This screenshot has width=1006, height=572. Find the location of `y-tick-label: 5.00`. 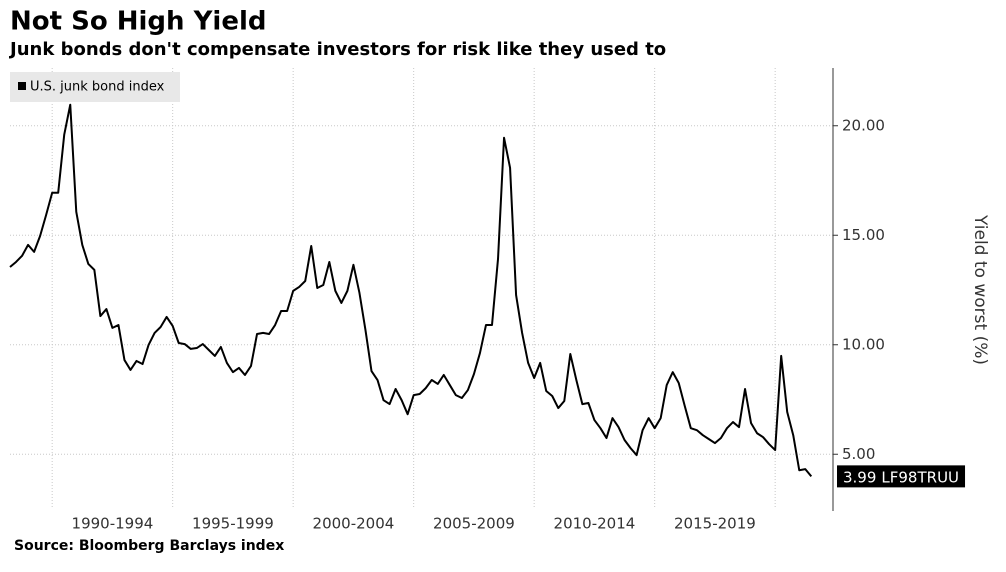

y-tick-label: 5.00 is located at coordinates (858, 454).